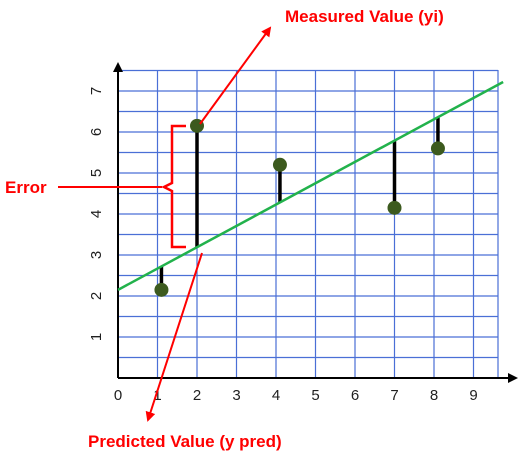  I want to click on predicted-label: Predicted Value (y pred), so click(185, 441).